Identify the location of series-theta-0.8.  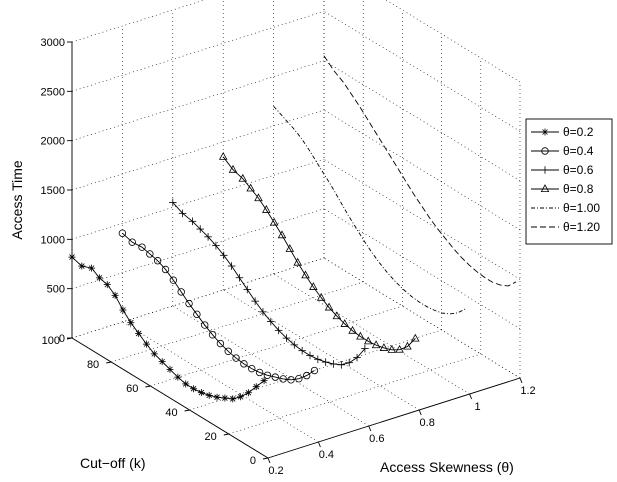
(319, 252).